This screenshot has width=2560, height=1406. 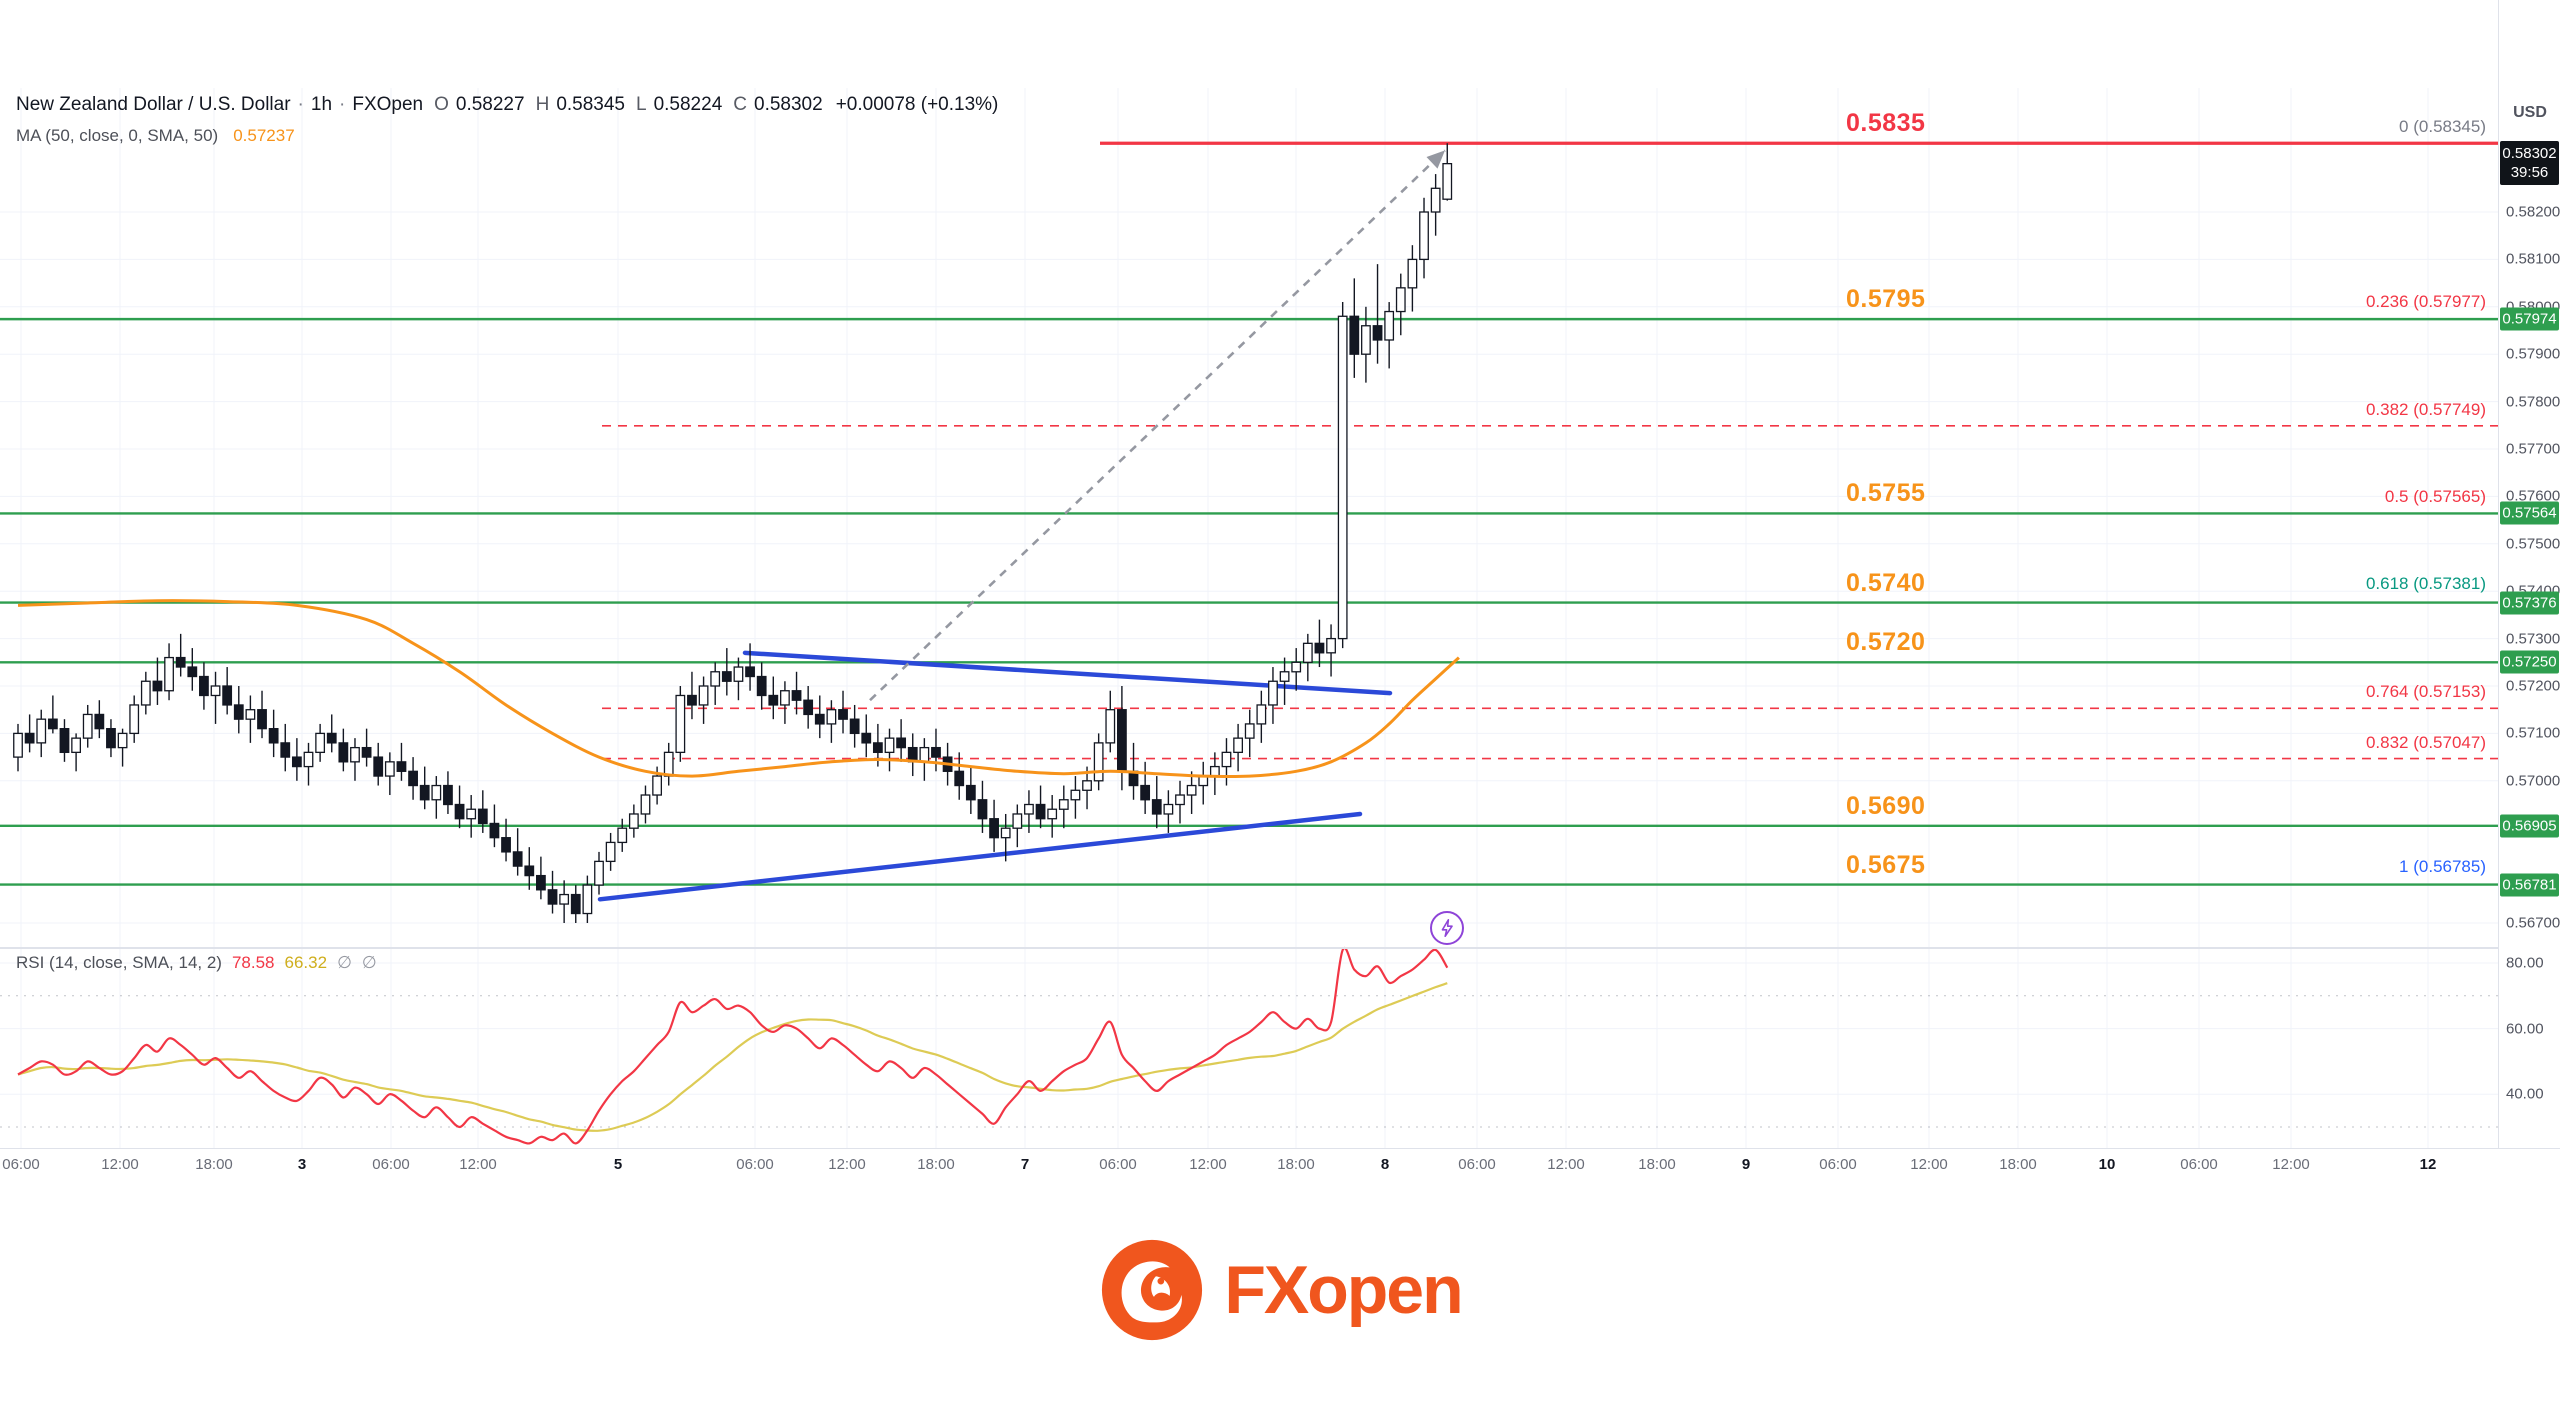 I want to click on rsi-line, so click(x=733, y=1045).